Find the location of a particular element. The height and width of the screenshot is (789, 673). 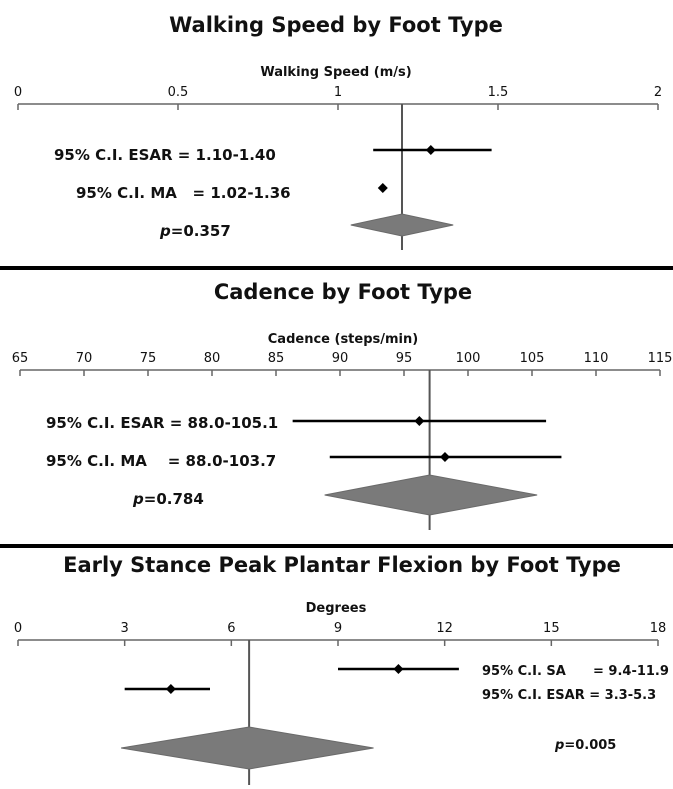

x-tick-label: 9 is located at coordinates (338, 628).